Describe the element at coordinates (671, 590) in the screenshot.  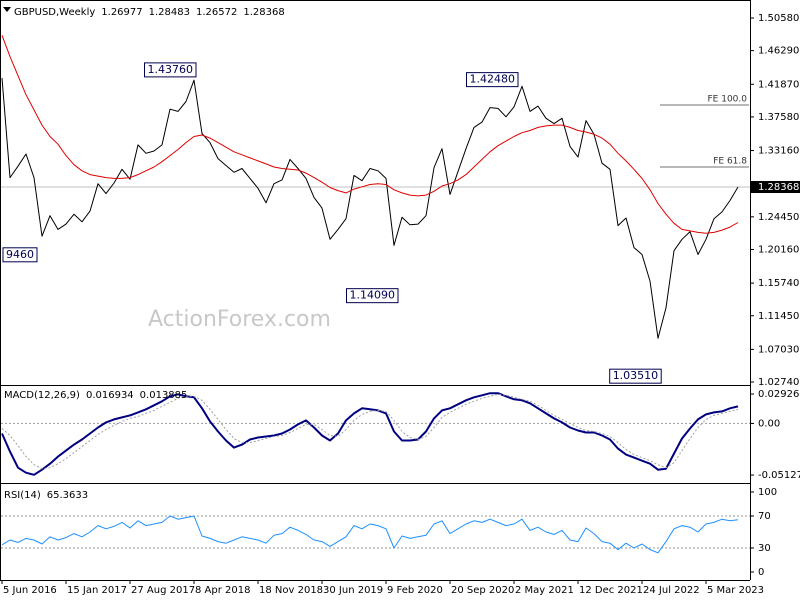
I see `x-tick-label: 24 Jul 2022` at that location.